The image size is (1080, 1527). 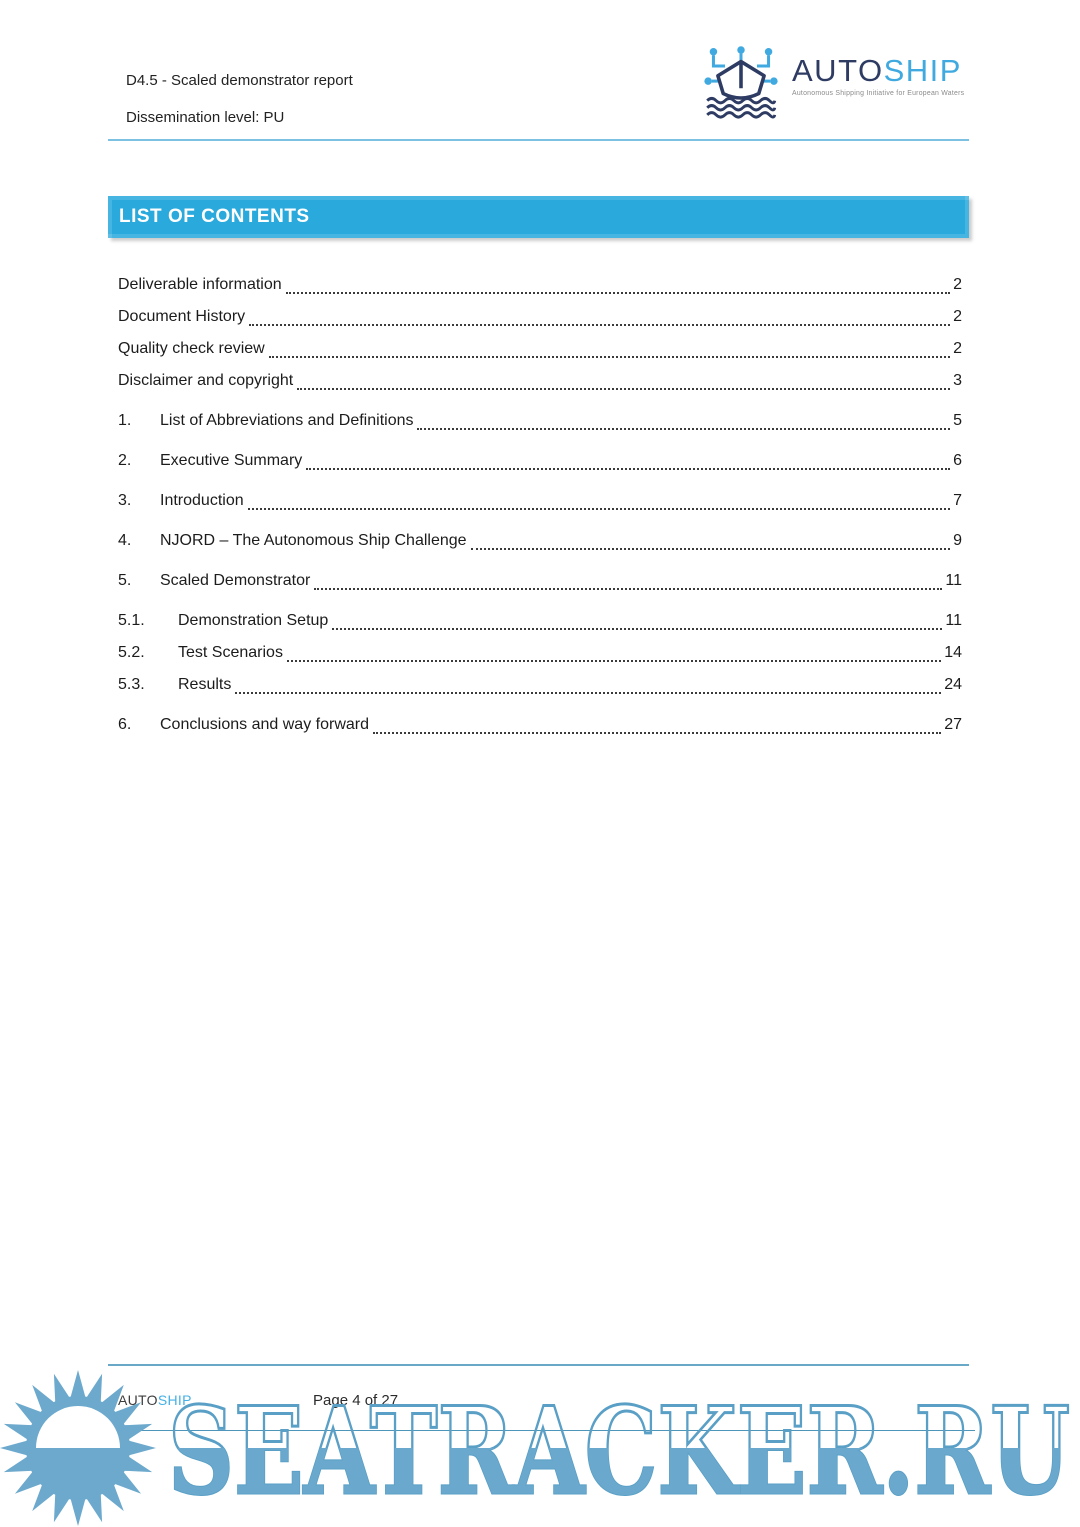 What do you see at coordinates (235, 580) in the screenshot?
I see `toc-entry-label: Scaled Demonstrator` at bounding box center [235, 580].